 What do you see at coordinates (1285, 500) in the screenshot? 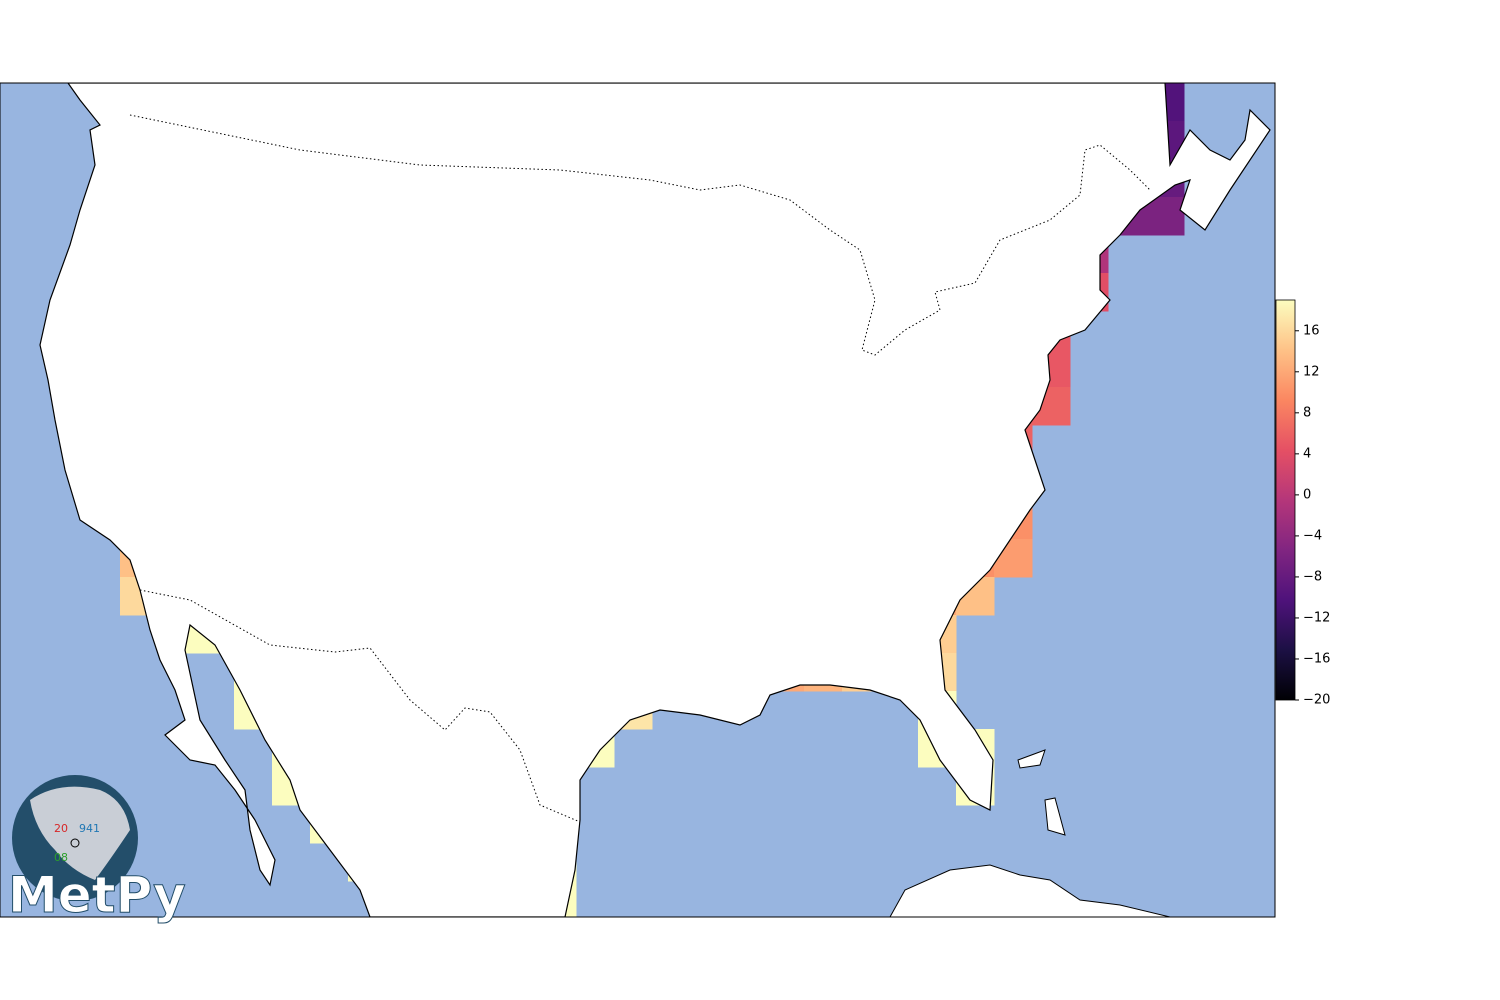
I see `colorbar` at bounding box center [1285, 500].